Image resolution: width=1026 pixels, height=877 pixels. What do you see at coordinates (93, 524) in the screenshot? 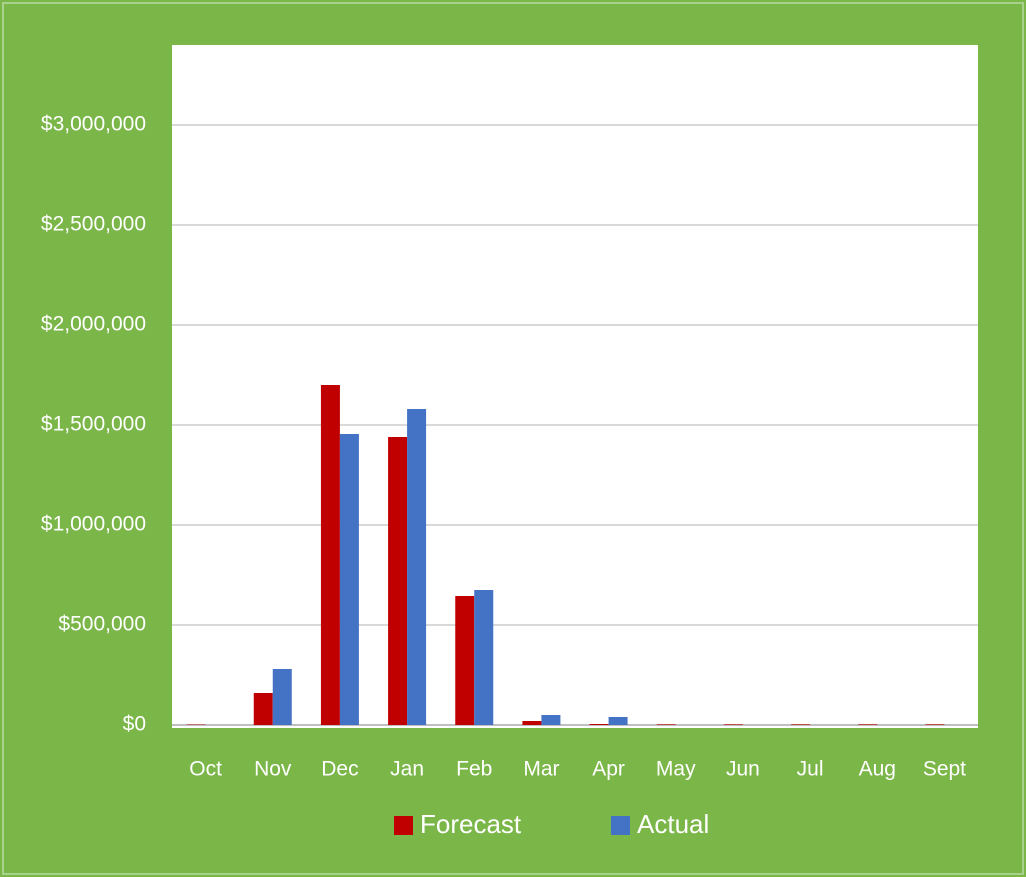
I see `y-tick-label: $1,000,000` at bounding box center [93, 524].